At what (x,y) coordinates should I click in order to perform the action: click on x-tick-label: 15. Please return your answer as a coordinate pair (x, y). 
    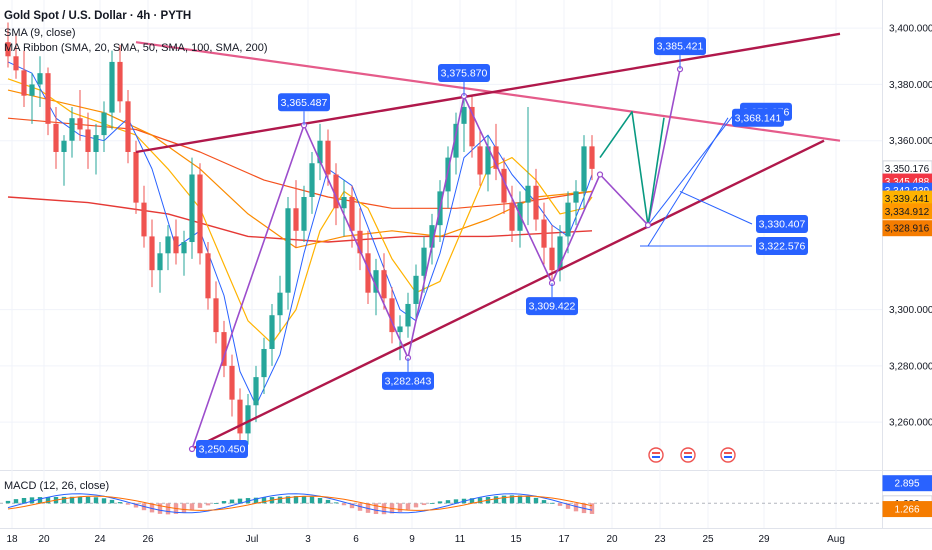
    Looking at the image, I should click on (516, 539).